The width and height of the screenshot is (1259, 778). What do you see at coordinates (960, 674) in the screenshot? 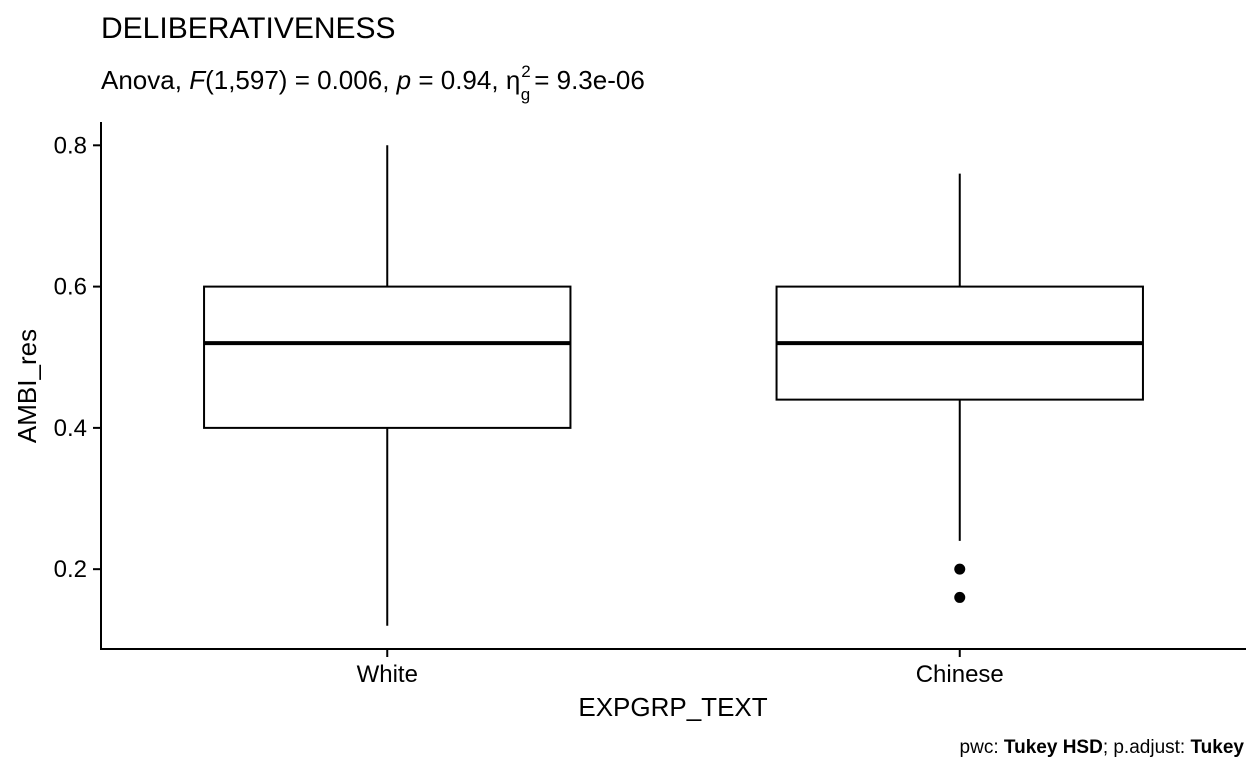
I see `x-tick-label: Chinese` at bounding box center [960, 674].